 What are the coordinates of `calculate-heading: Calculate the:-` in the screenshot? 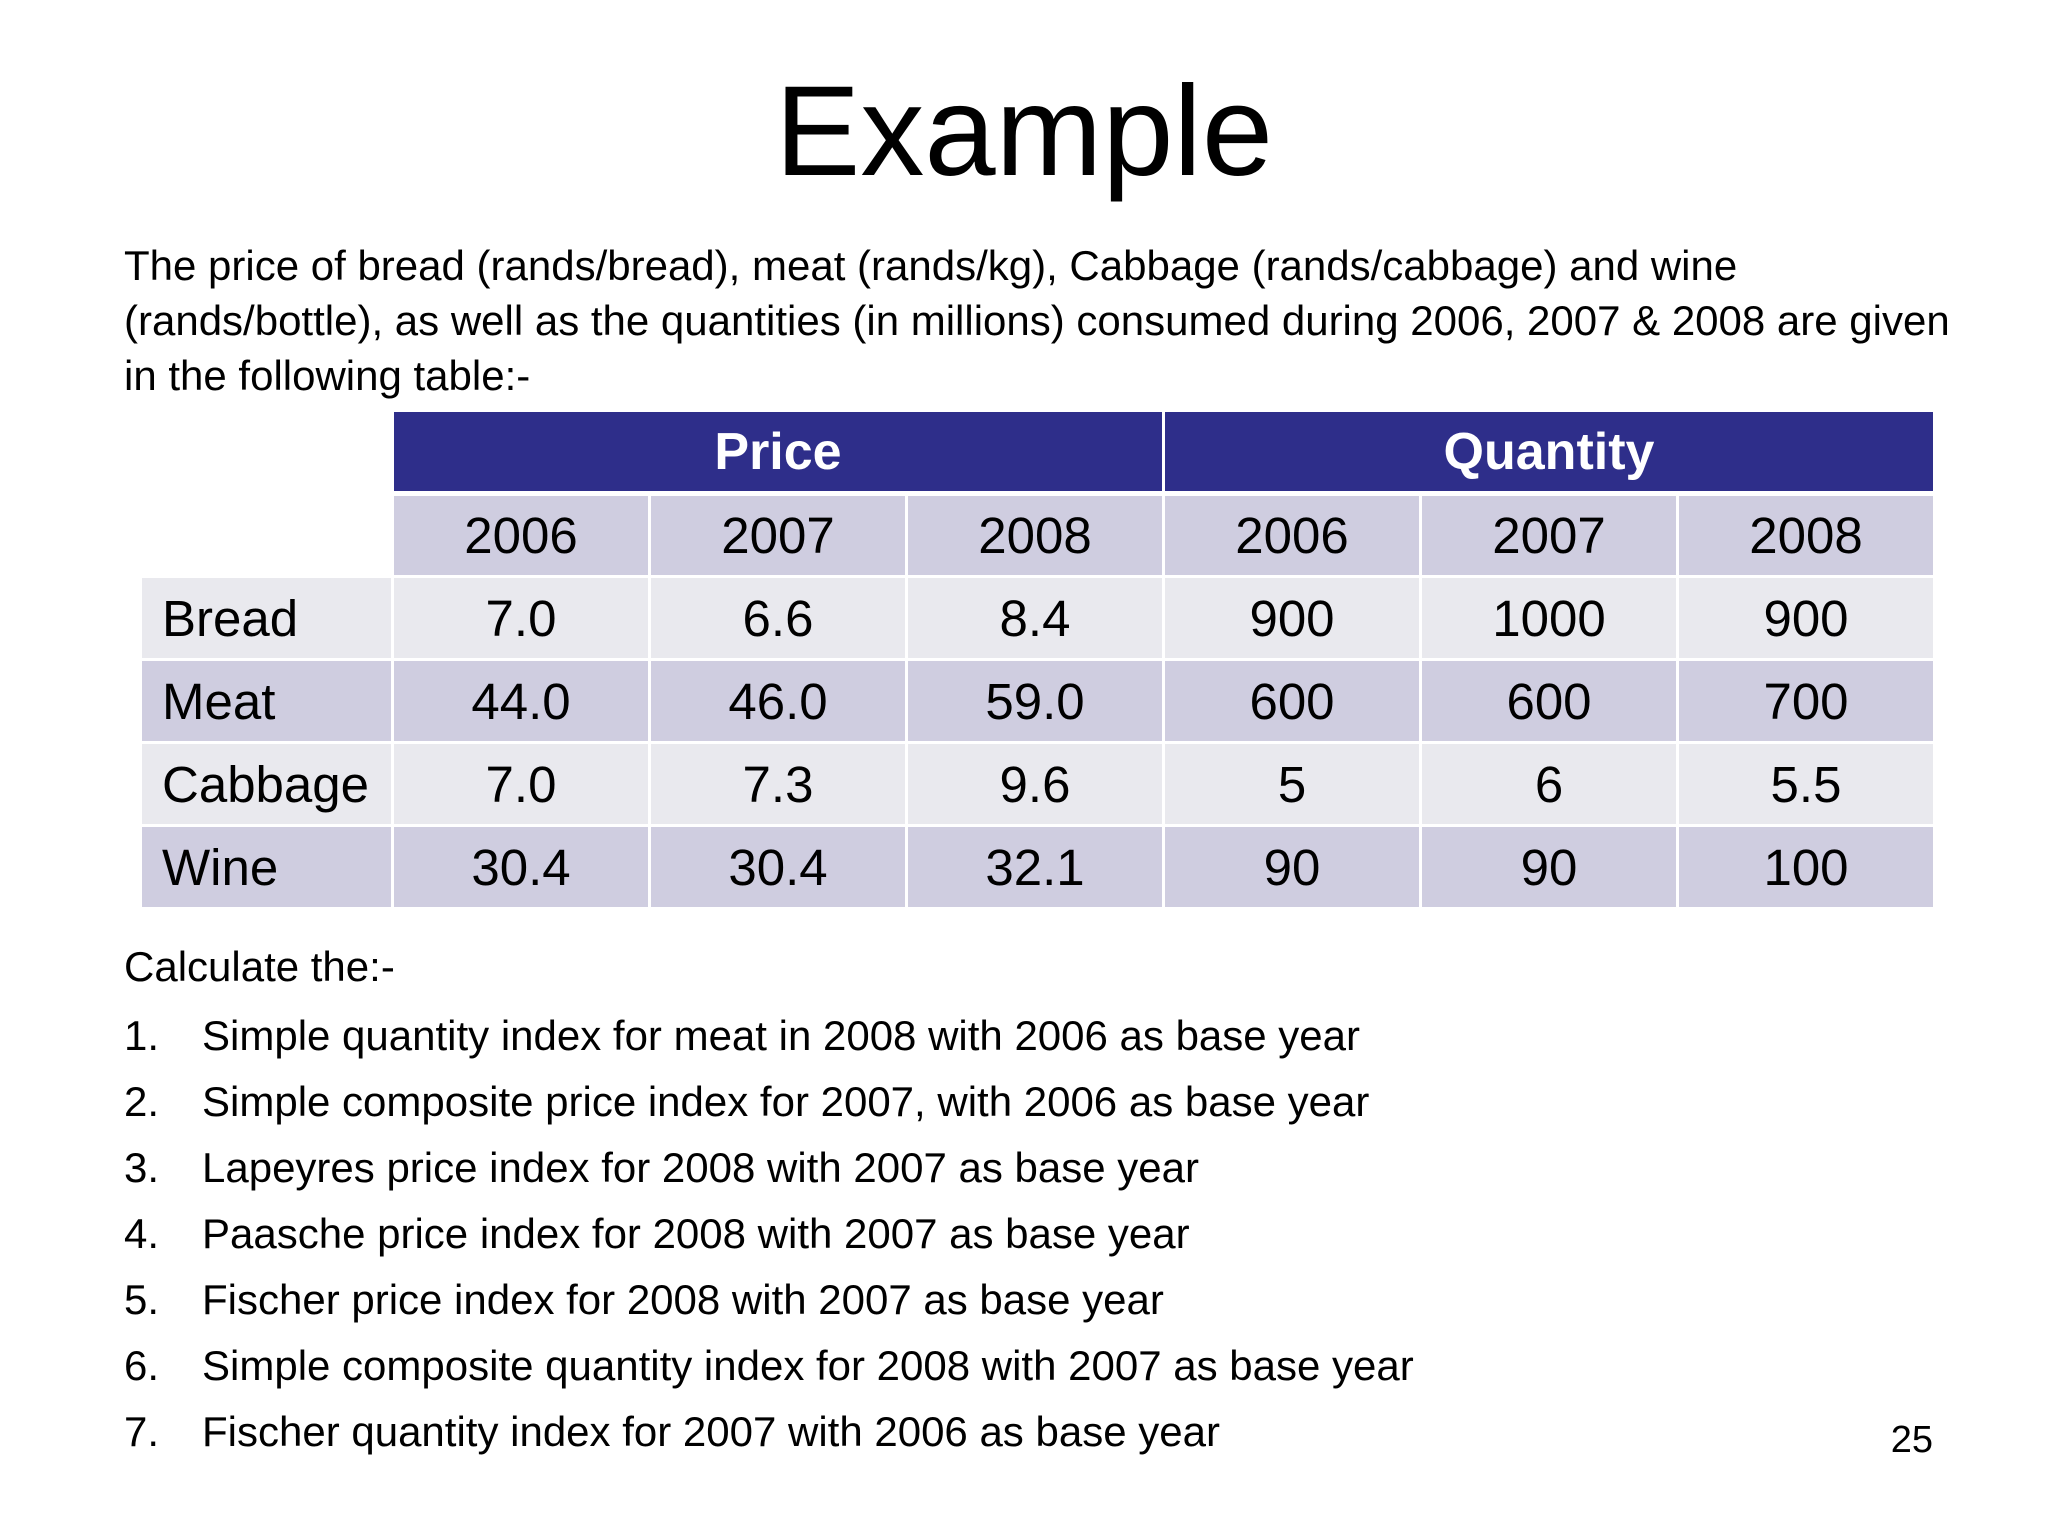 It's located at (259, 966).